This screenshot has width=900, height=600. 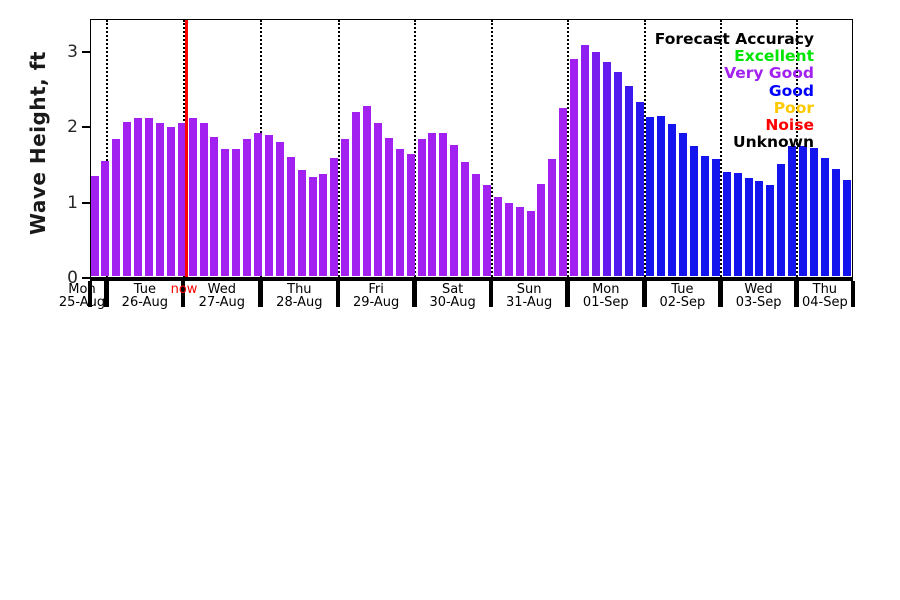 What do you see at coordinates (529, 302) in the screenshot?
I see `day-date-label: 31-Aug` at bounding box center [529, 302].